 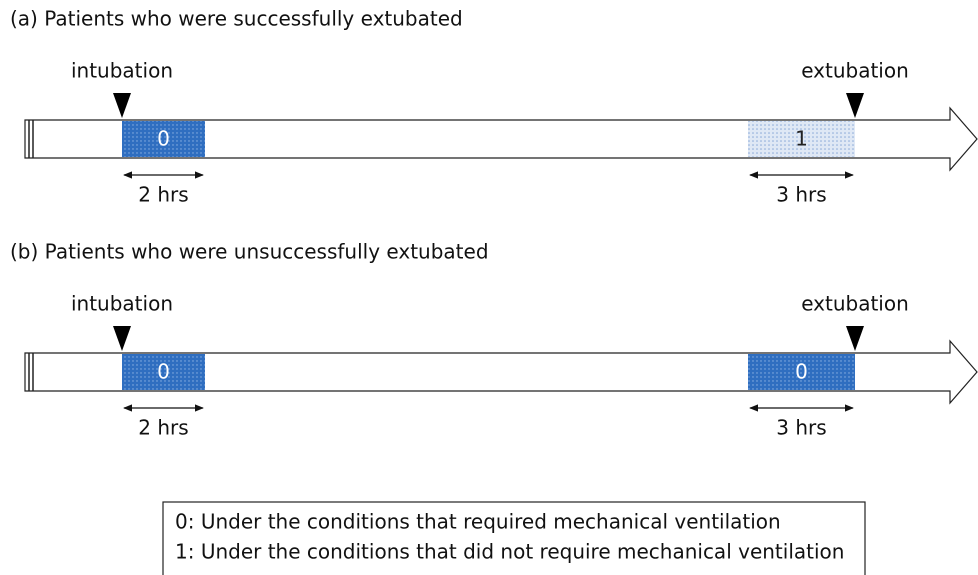 What do you see at coordinates (514, 538) in the screenshot?
I see `legend-box` at bounding box center [514, 538].